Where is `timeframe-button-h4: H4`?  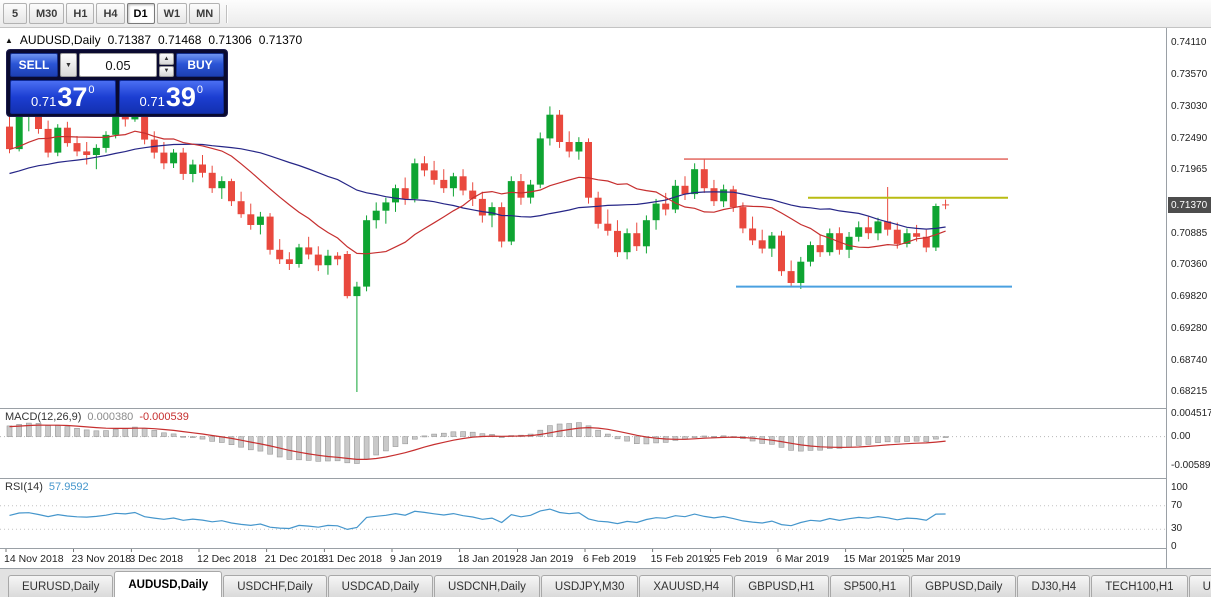
timeframe-button-h4: H4 is located at coordinates (110, 13).